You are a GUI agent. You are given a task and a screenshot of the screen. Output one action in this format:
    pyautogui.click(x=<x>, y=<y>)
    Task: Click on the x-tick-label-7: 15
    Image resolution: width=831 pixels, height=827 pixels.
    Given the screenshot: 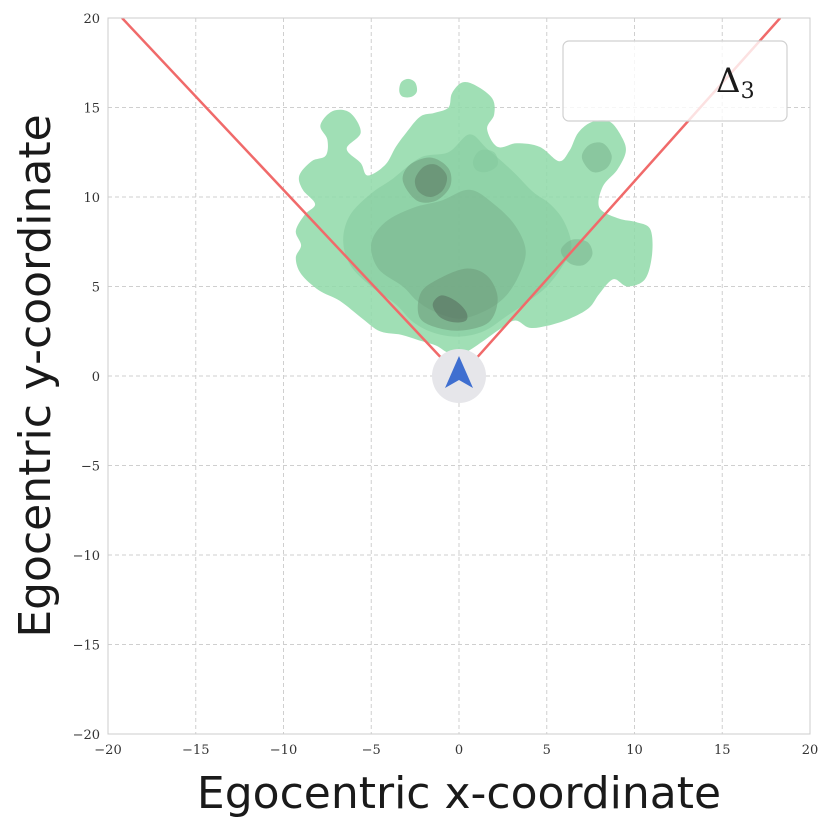 What is the action you would take?
    pyautogui.click(x=722, y=750)
    